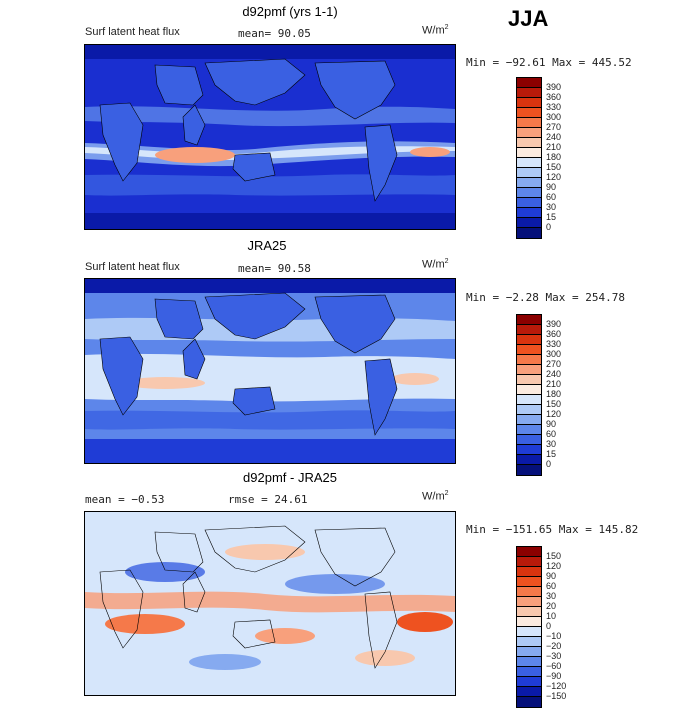  Describe the element at coordinates (556, 626) in the screenshot. I see `panel-3-colorbar-labels: 150 120 90 60 30 20 10 0 −10 −20 −30 −60 −90 −120 −150` at that location.